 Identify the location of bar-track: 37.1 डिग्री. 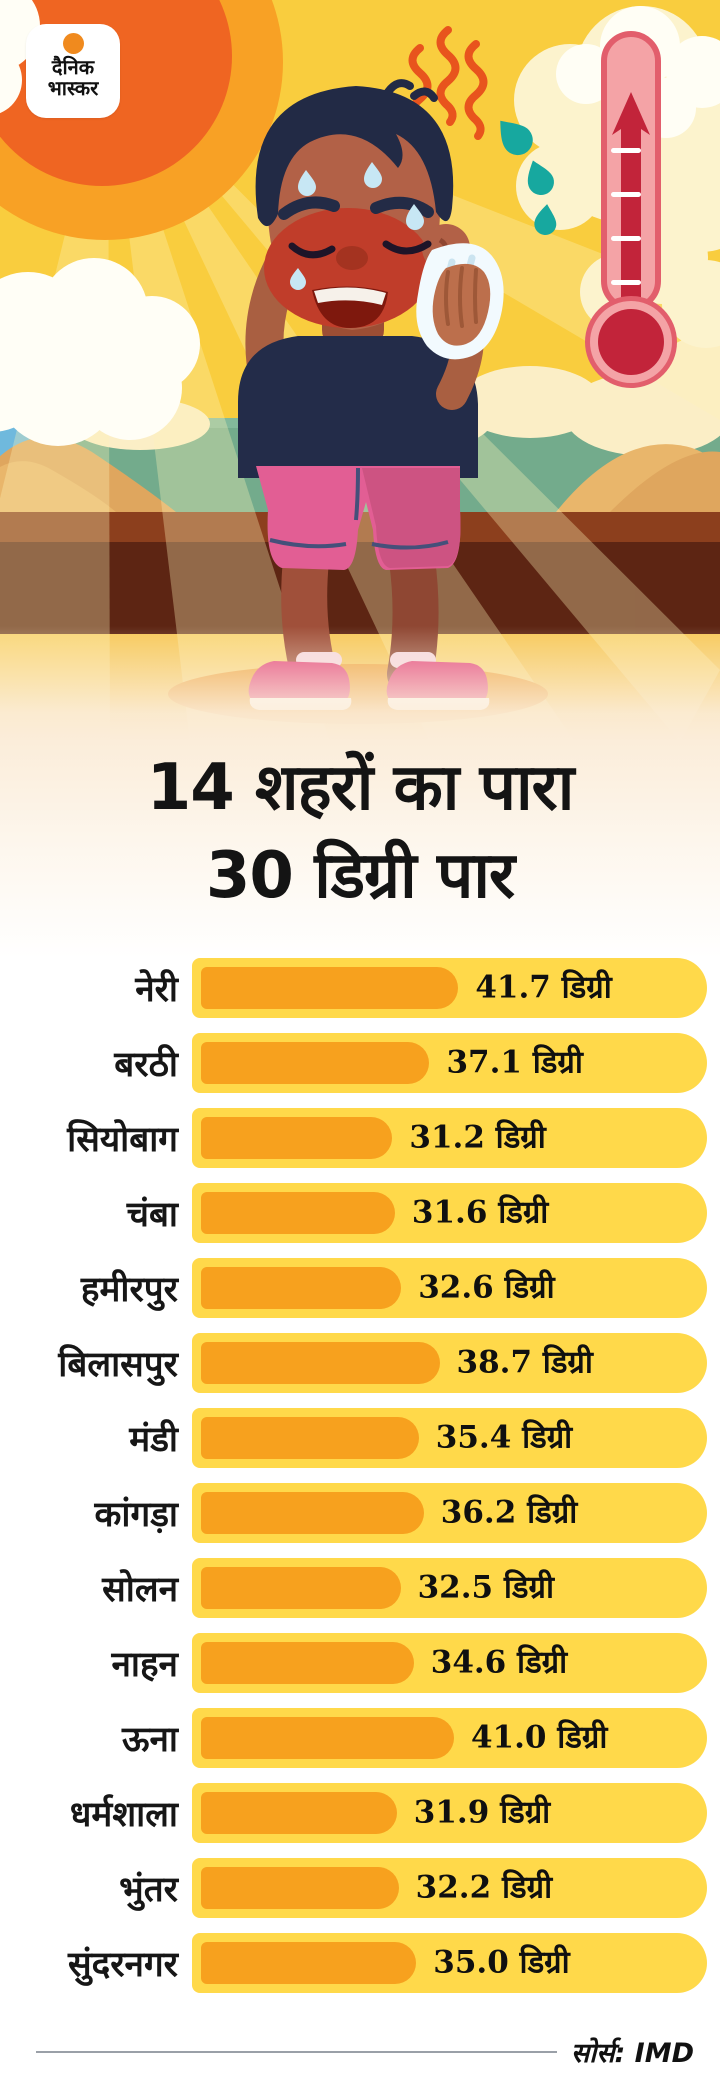
(449, 1063).